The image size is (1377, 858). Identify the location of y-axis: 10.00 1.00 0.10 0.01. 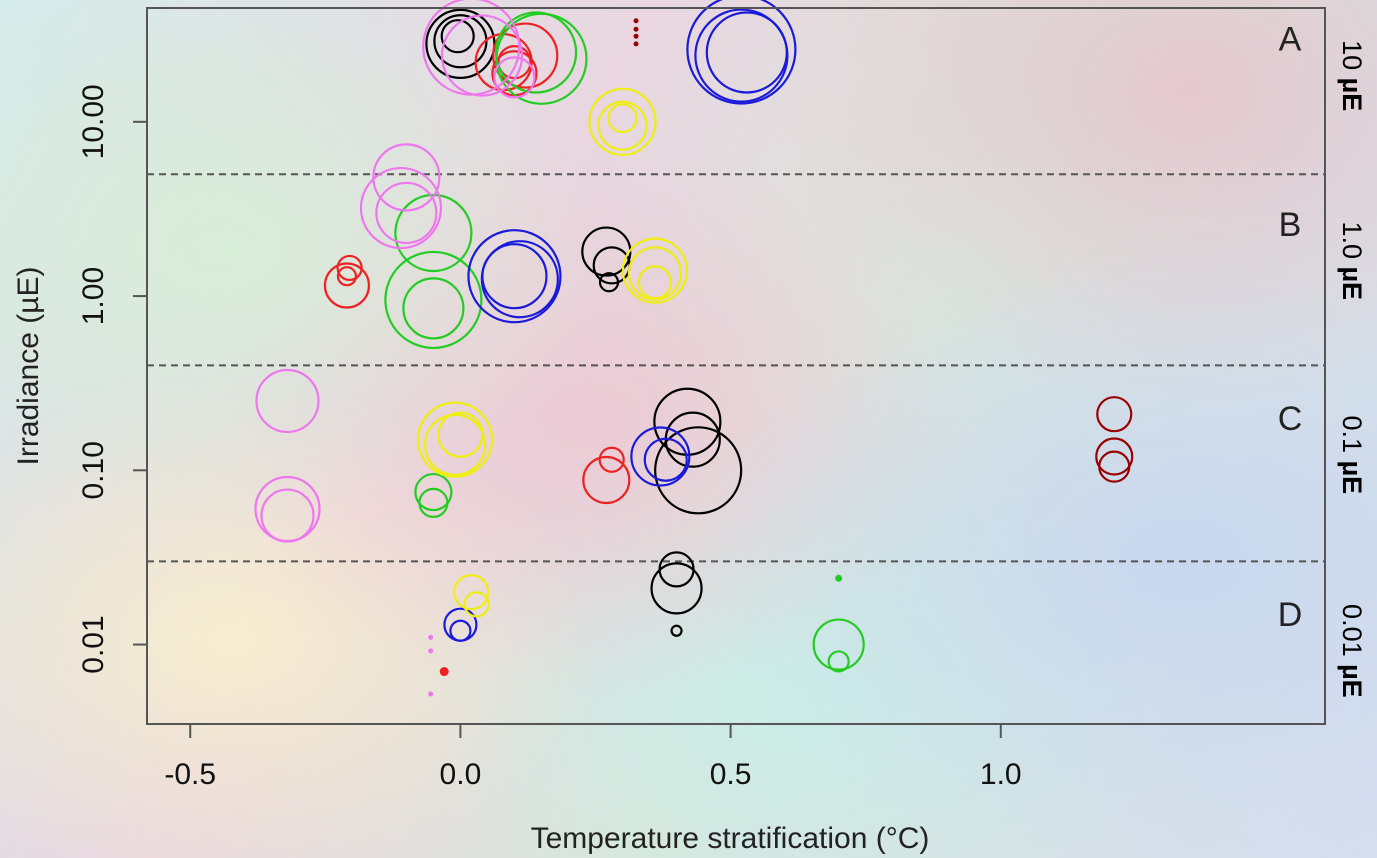
(112, 379).